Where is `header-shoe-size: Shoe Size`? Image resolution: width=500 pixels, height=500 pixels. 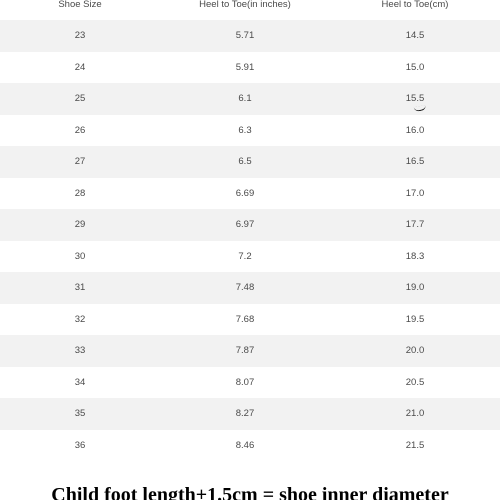 header-shoe-size: Shoe Size is located at coordinates (80, 5).